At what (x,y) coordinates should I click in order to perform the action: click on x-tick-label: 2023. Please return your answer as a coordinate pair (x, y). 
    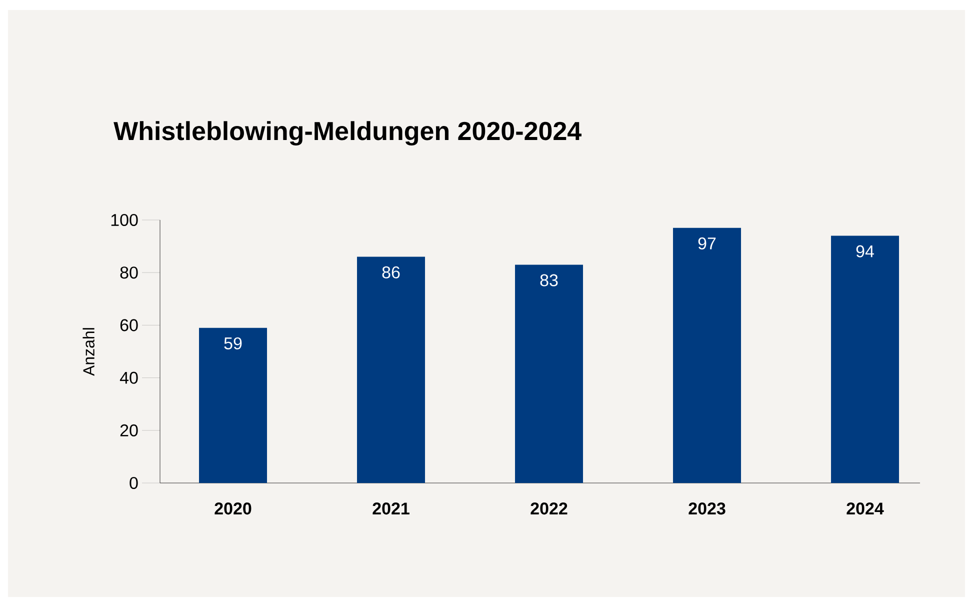
    Looking at the image, I should click on (707, 508).